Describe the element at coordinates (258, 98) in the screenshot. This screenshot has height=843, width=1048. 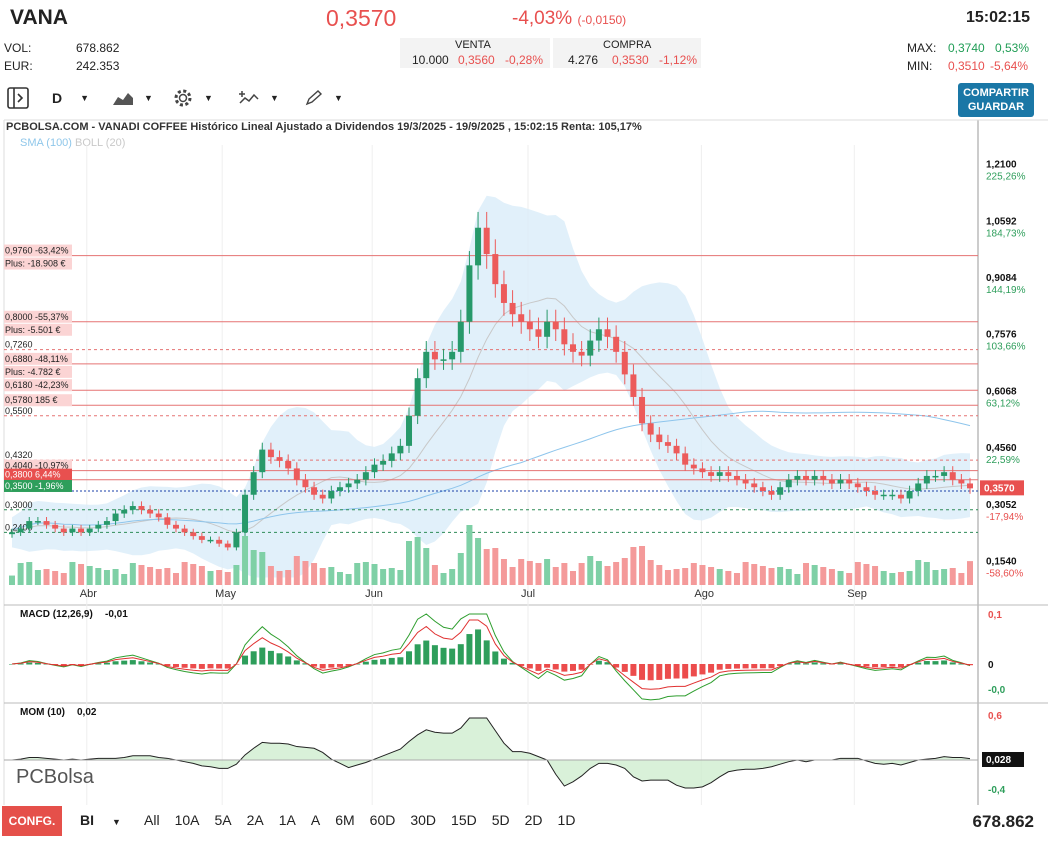
I see `indicators-button: ▼` at that location.